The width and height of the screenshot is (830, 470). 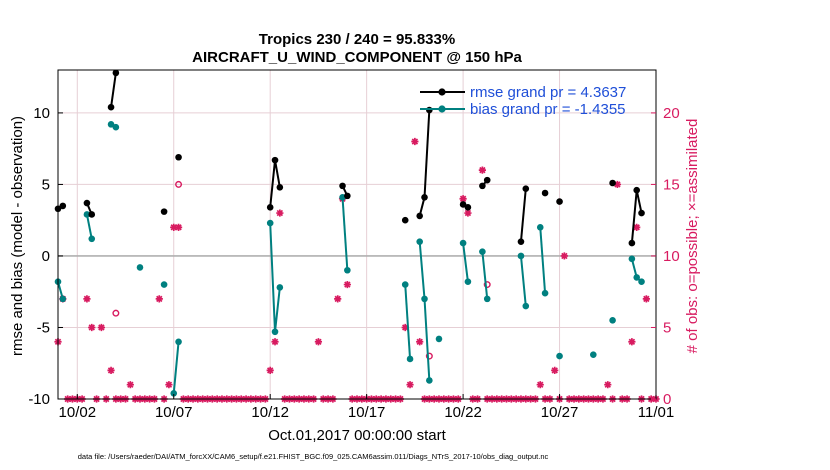 What do you see at coordinates (357, 39) in the screenshot?
I see `chart-title: Tropics 230 / 240 = 95.833%` at bounding box center [357, 39].